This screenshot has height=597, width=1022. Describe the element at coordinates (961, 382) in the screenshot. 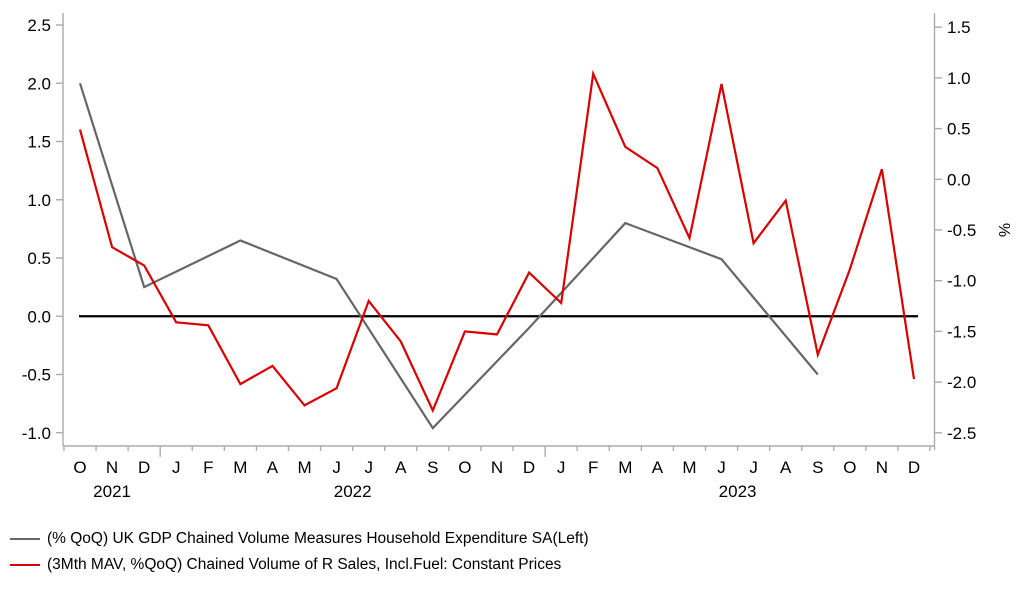

I see `right-axis-tick-label: -2.0` at that location.